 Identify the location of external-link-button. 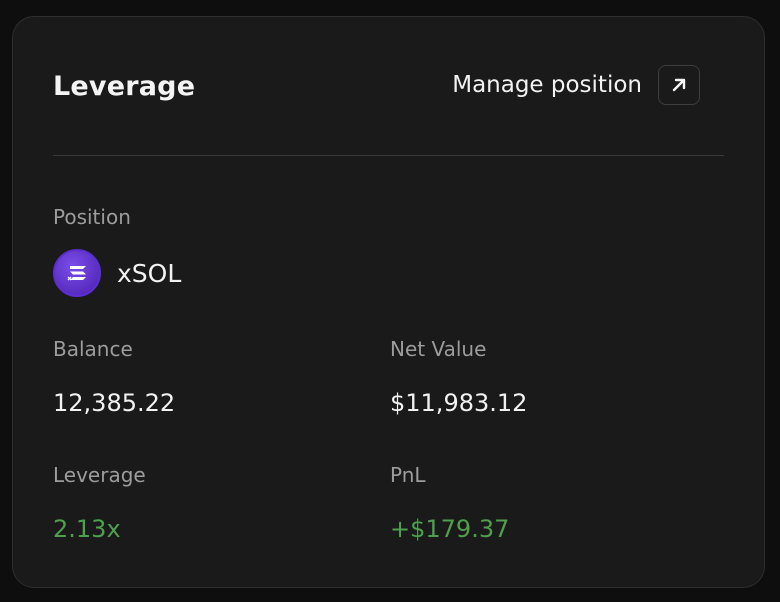
(679, 85).